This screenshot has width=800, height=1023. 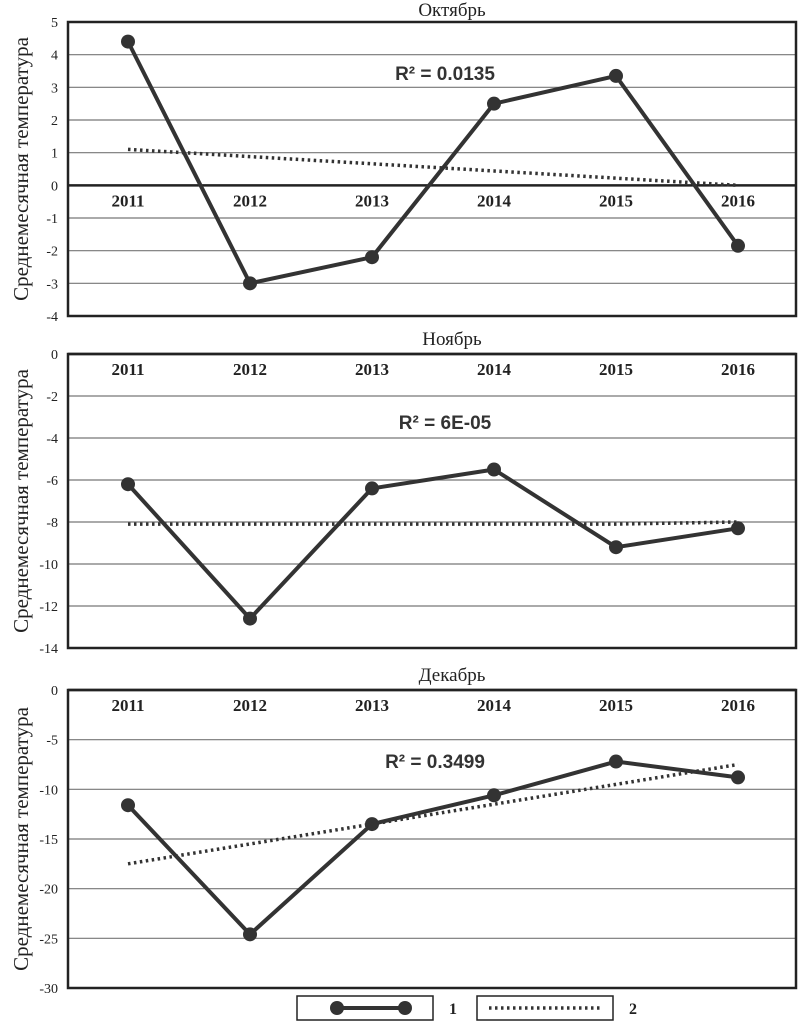 What do you see at coordinates (52, 284) in the screenshot?
I see `y-tick-label: -3` at bounding box center [52, 284].